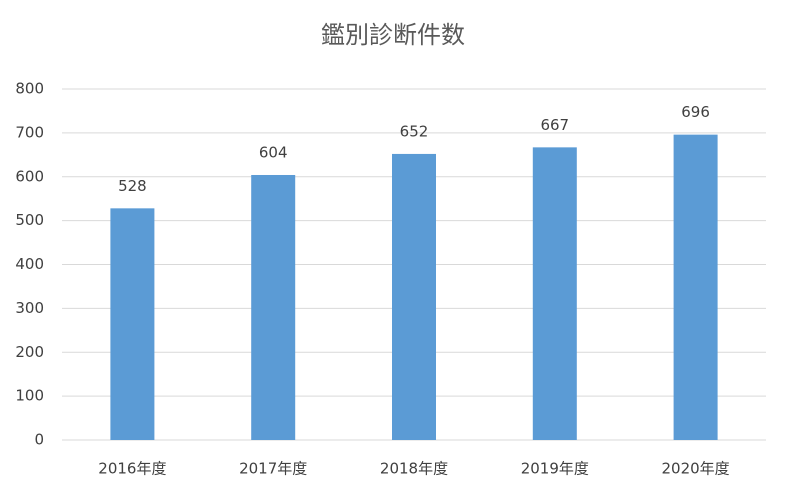 The width and height of the screenshot is (786, 497). What do you see at coordinates (696, 469) in the screenshot?
I see `x-tick-label: 2020年度` at bounding box center [696, 469].